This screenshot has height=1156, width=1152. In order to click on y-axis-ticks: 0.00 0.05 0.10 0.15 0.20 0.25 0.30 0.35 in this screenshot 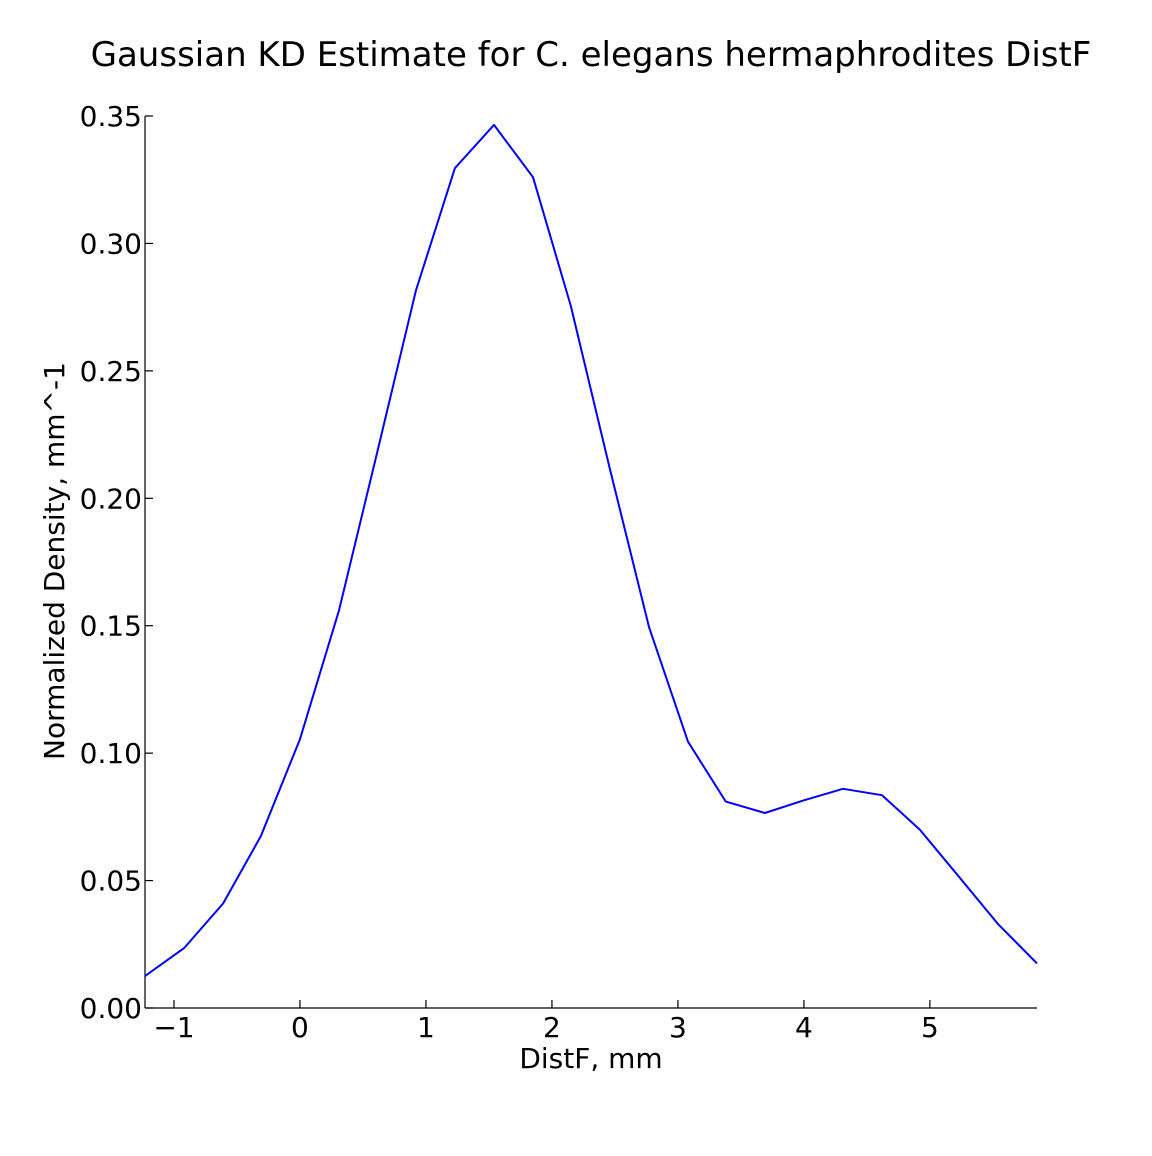, I will do `click(116, 562)`.